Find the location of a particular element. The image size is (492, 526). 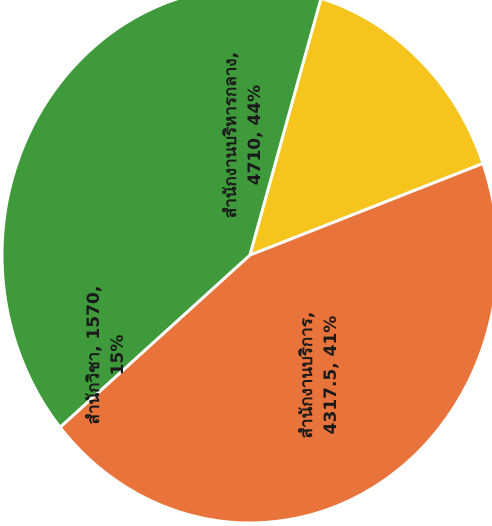

slice-label-services: สำนักงานบริการ, 4317.5, 41% is located at coordinates (319, 375).